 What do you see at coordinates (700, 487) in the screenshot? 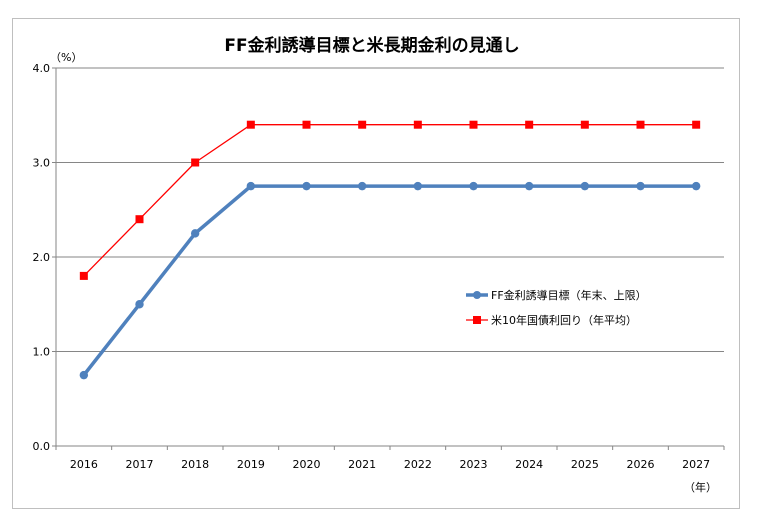
I see `x-unit-label: （年）` at bounding box center [700, 487].